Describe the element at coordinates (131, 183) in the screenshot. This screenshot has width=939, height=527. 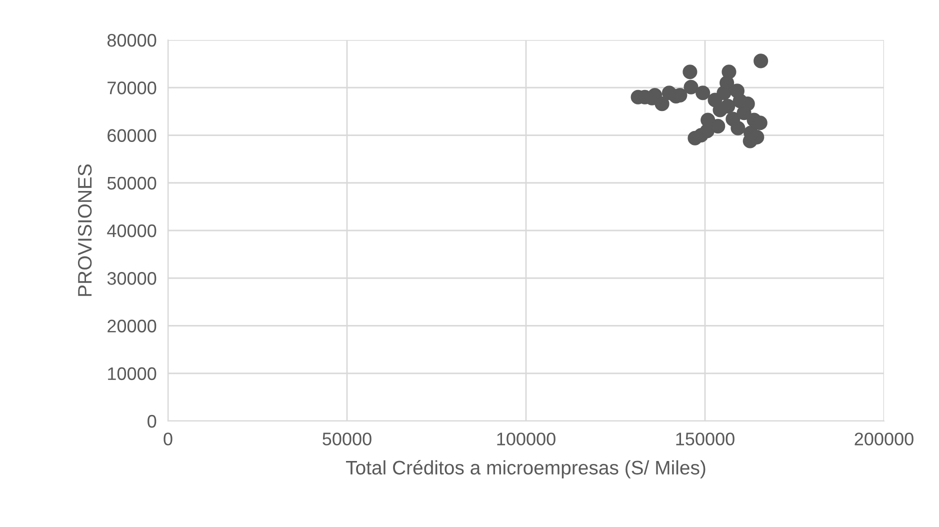
I see `y-tick-label: 50000` at that location.